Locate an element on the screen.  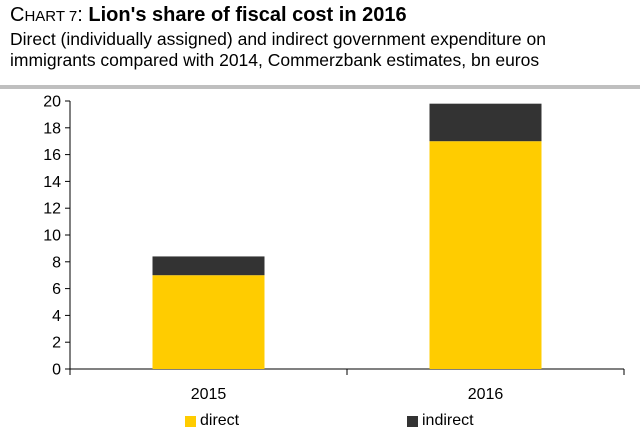
header-divider is located at coordinates (320, 87).